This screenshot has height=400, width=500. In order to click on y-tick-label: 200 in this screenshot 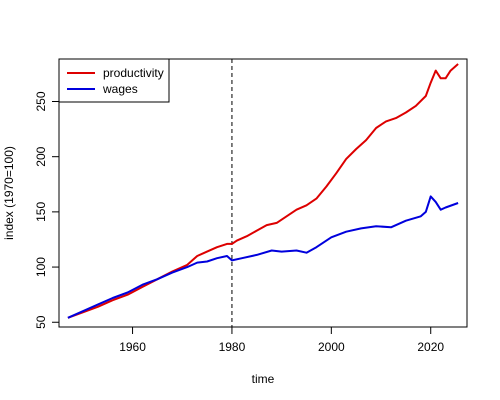, I will do `click(41, 156)`.